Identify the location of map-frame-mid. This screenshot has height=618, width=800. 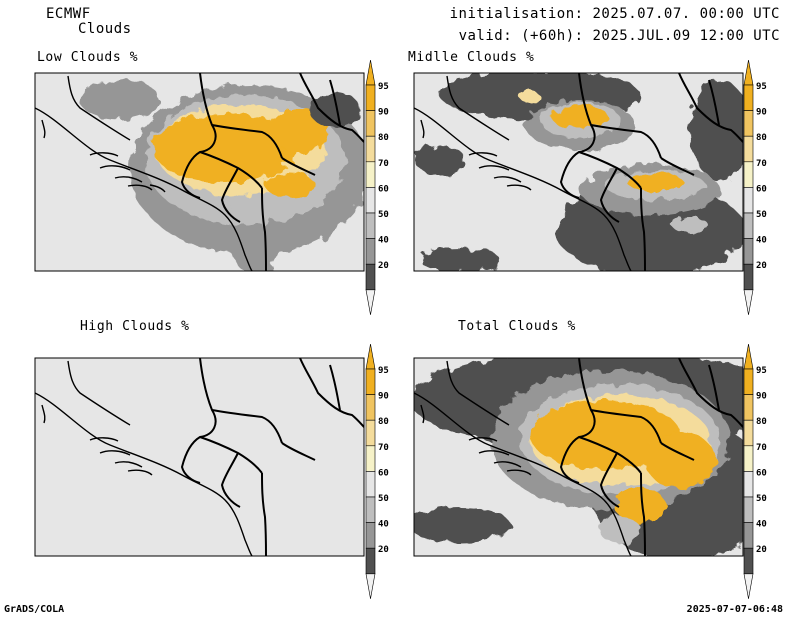
(578, 172).